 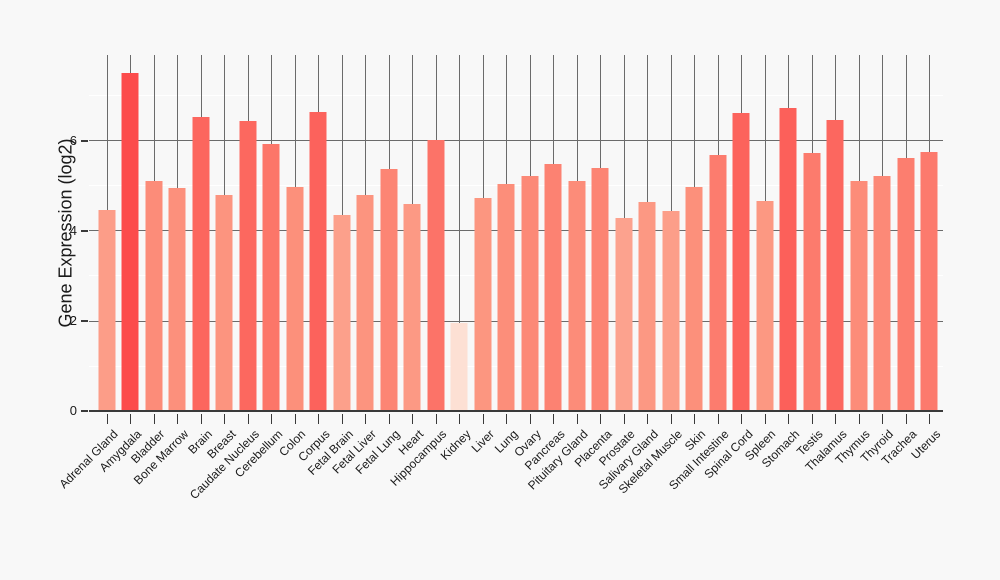 I want to click on vertical-gridline, so click(x=460, y=233).